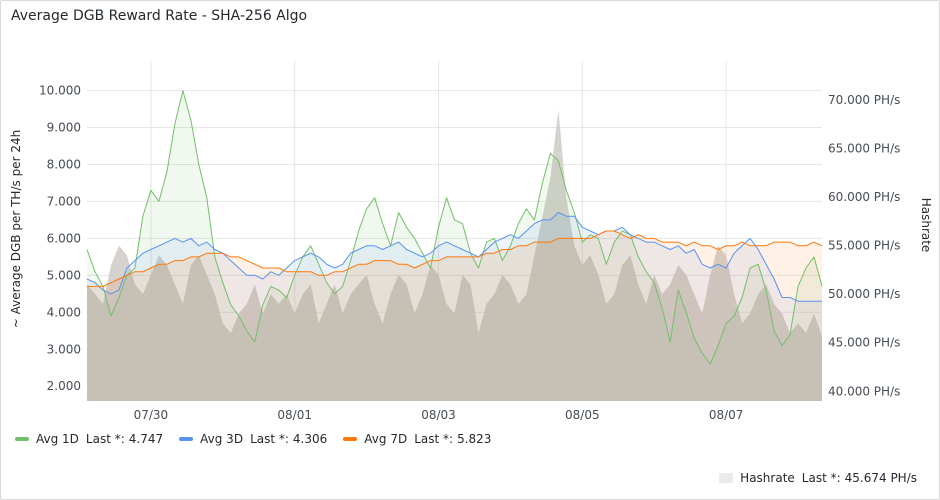 The height and width of the screenshot is (500, 940). What do you see at coordinates (64, 238) in the screenshot?
I see `y-tick-label: 6.000` at bounding box center [64, 238].